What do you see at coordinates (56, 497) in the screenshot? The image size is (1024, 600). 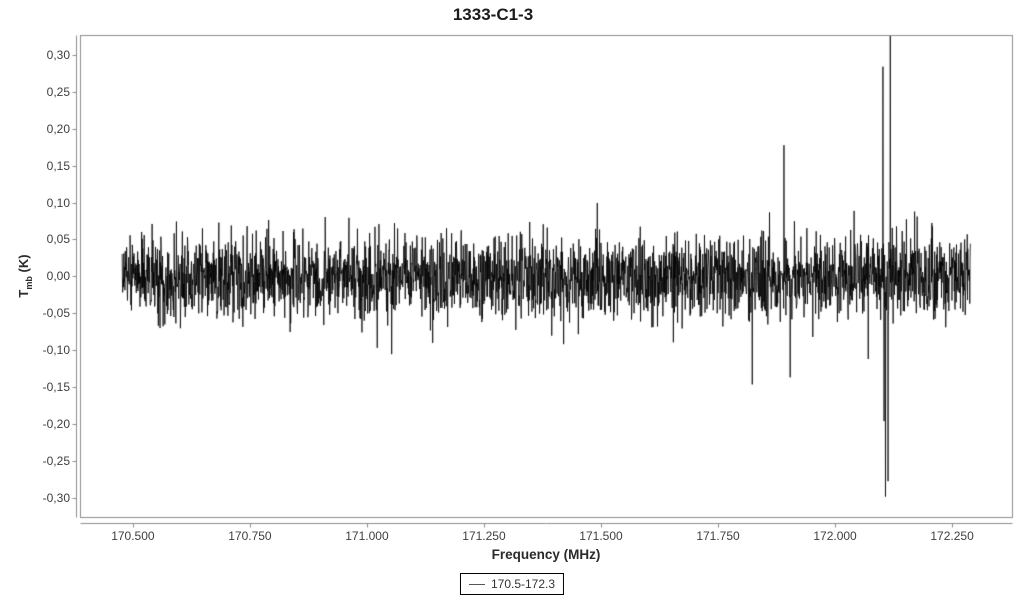 I see `y-tick-label: -0,30` at bounding box center [56, 497].